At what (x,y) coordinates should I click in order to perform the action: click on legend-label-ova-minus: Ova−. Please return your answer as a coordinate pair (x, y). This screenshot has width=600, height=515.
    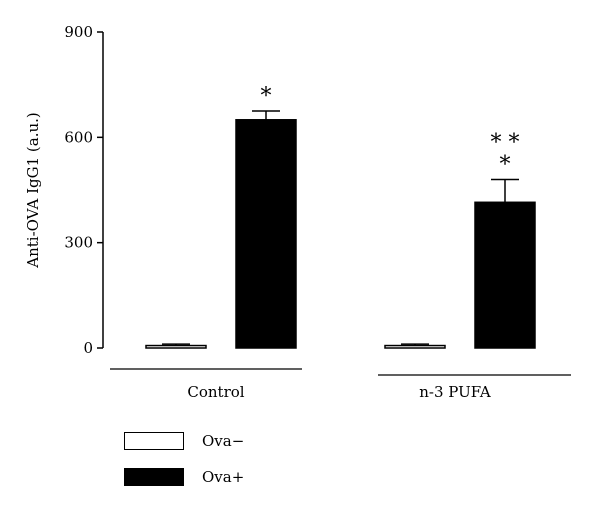
    Looking at the image, I should click on (223, 441).